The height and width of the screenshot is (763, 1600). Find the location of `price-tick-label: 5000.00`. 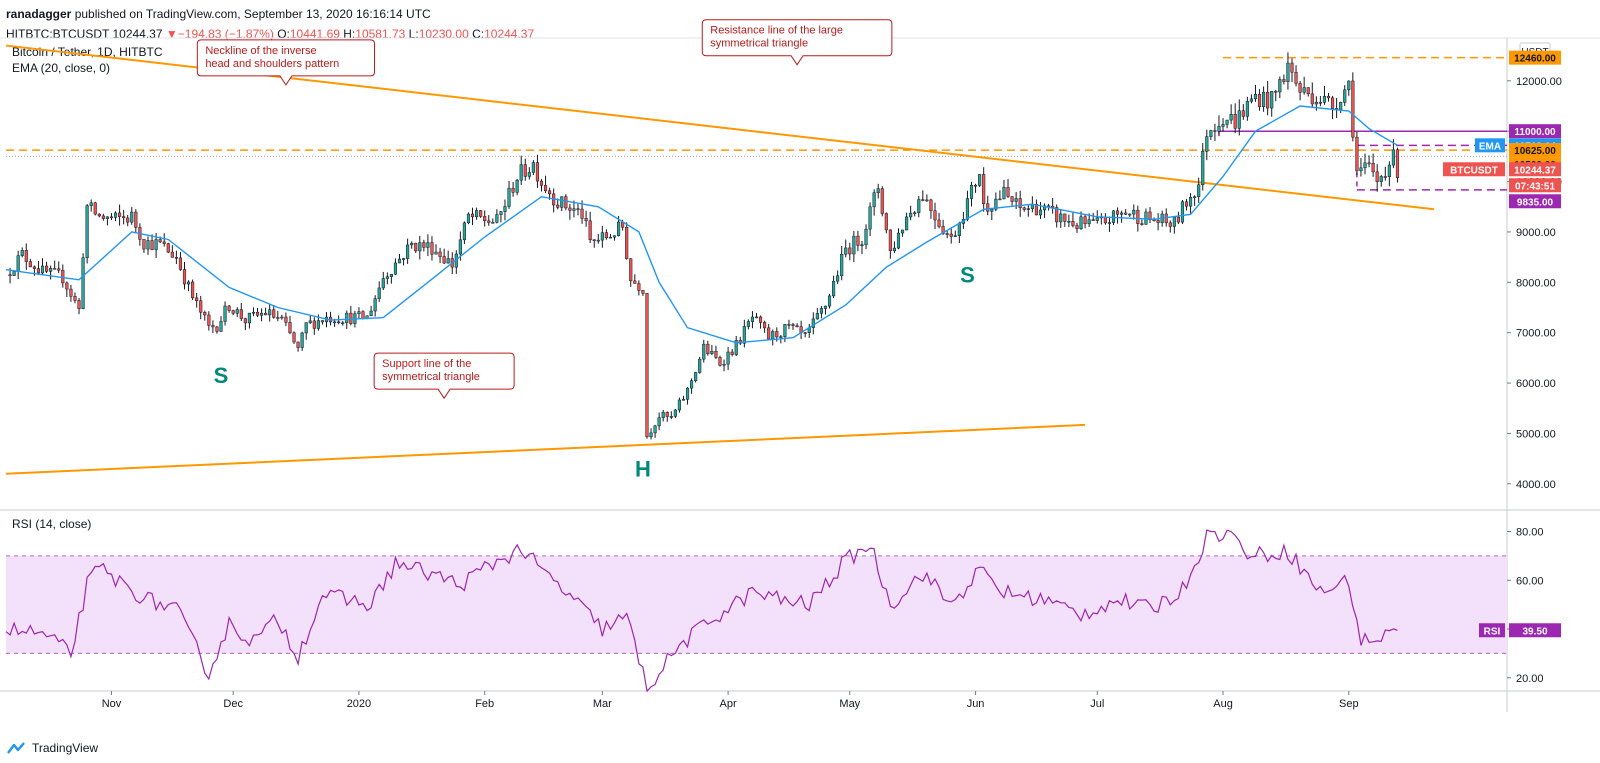

price-tick-label: 5000.00 is located at coordinates (1536, 434).